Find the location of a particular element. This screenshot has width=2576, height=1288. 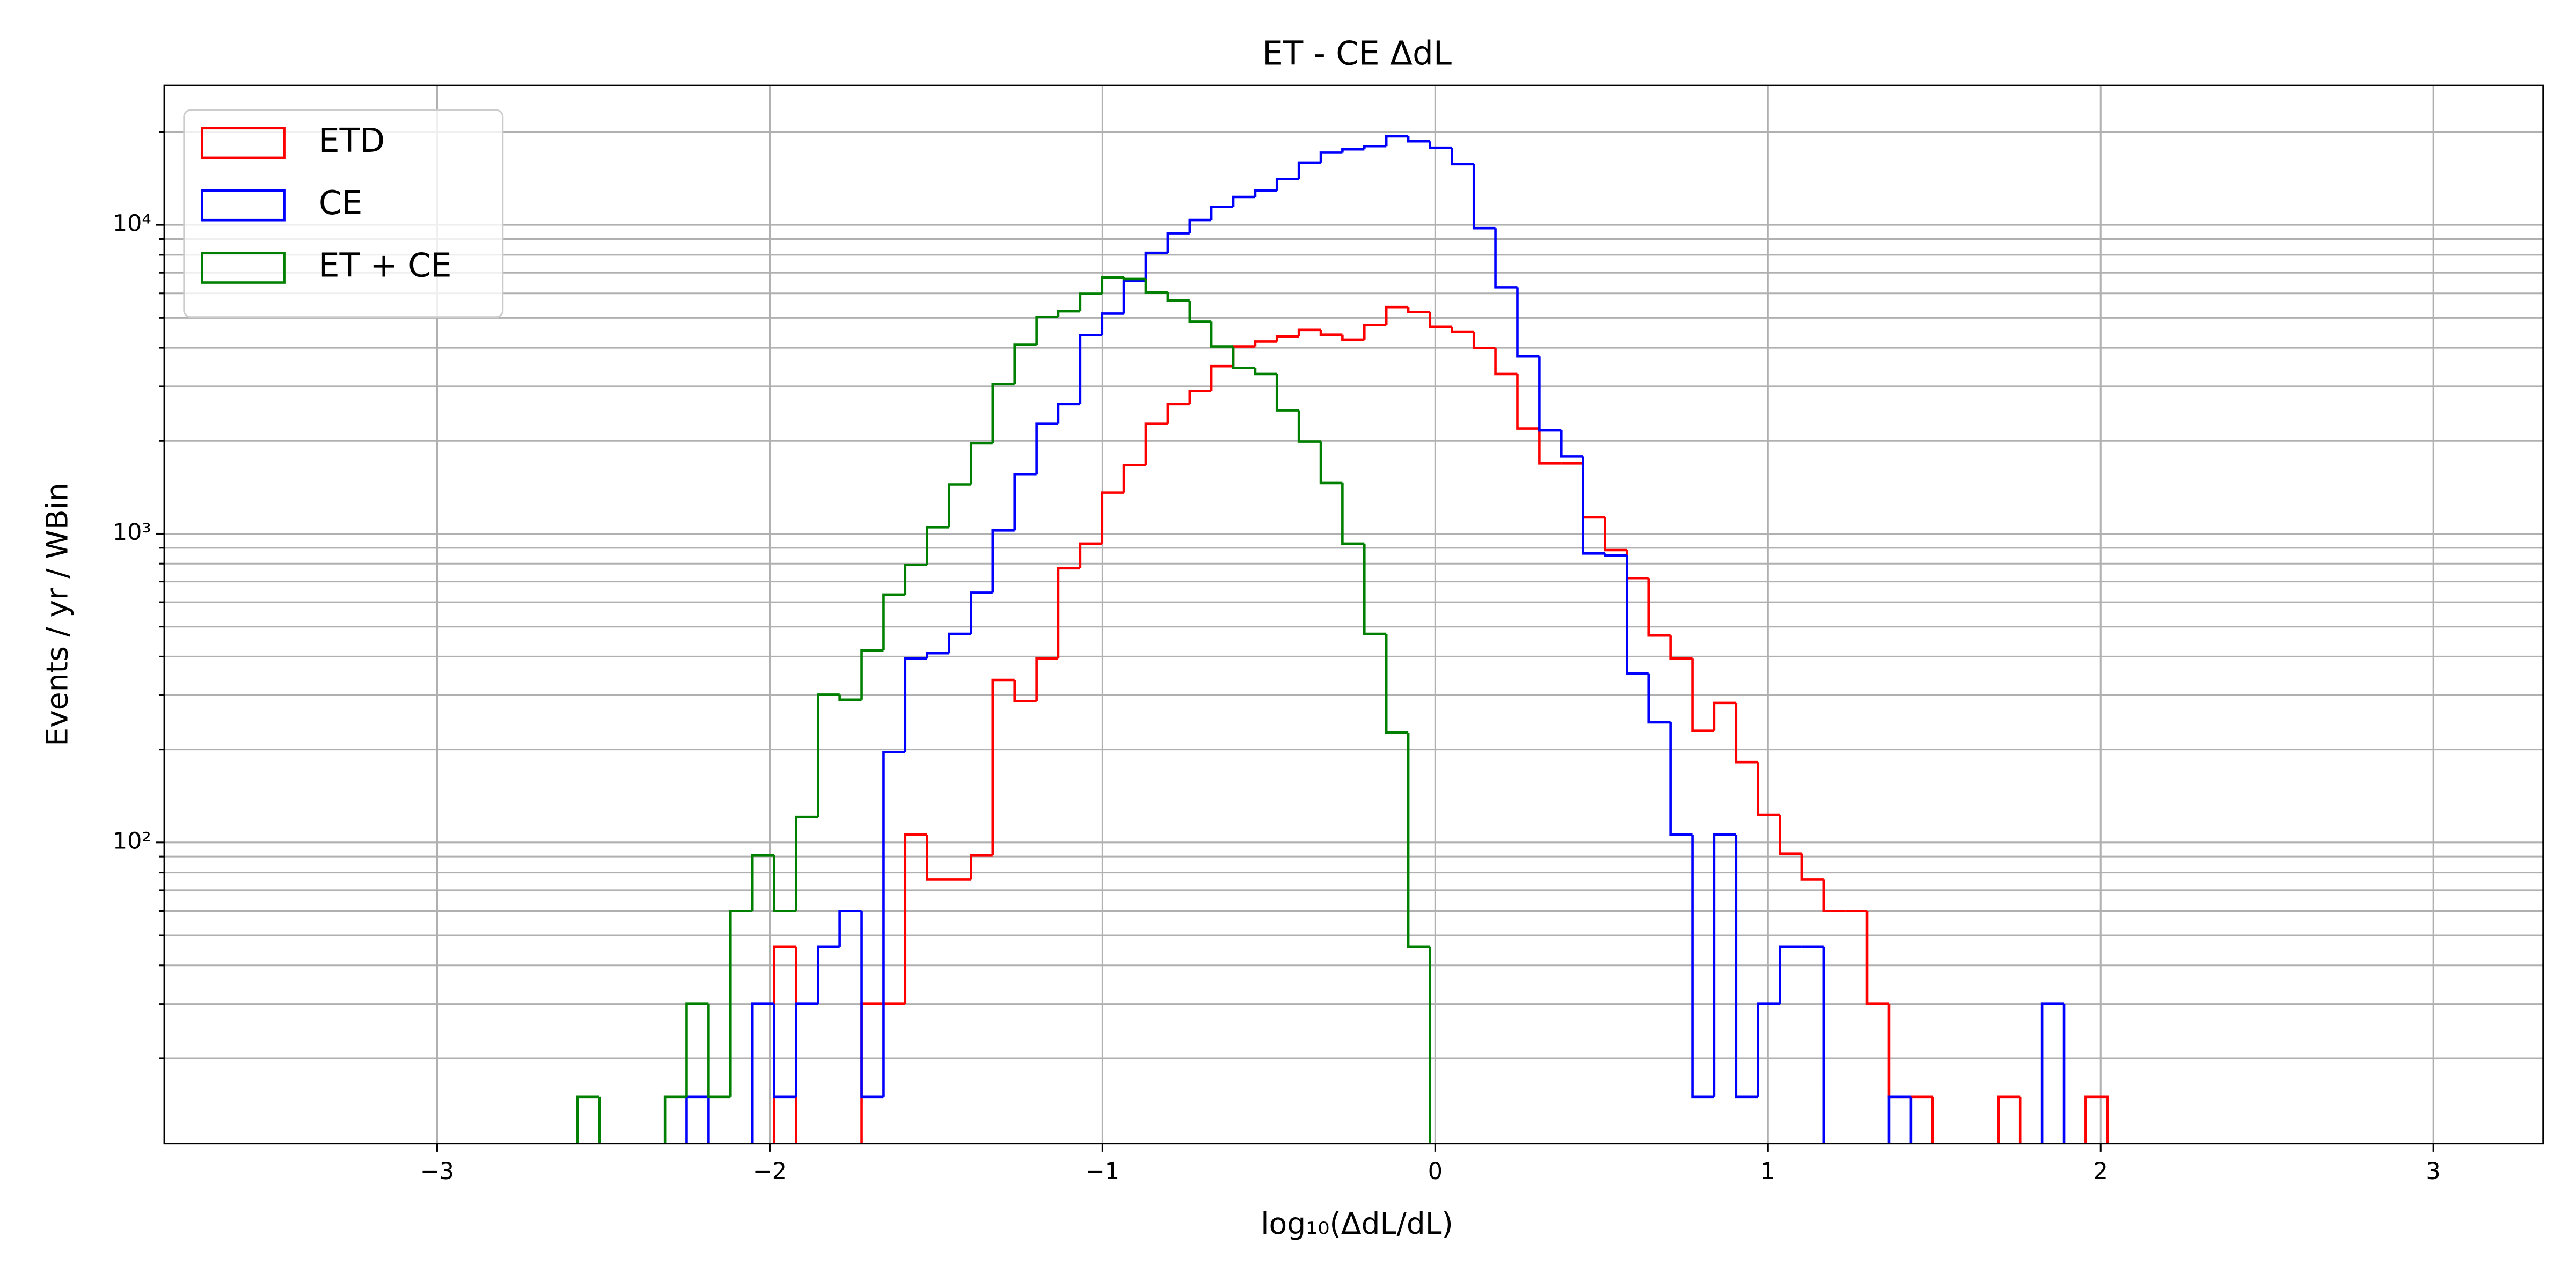

y-tick-label: 10² is located at coordinates (132, 841).